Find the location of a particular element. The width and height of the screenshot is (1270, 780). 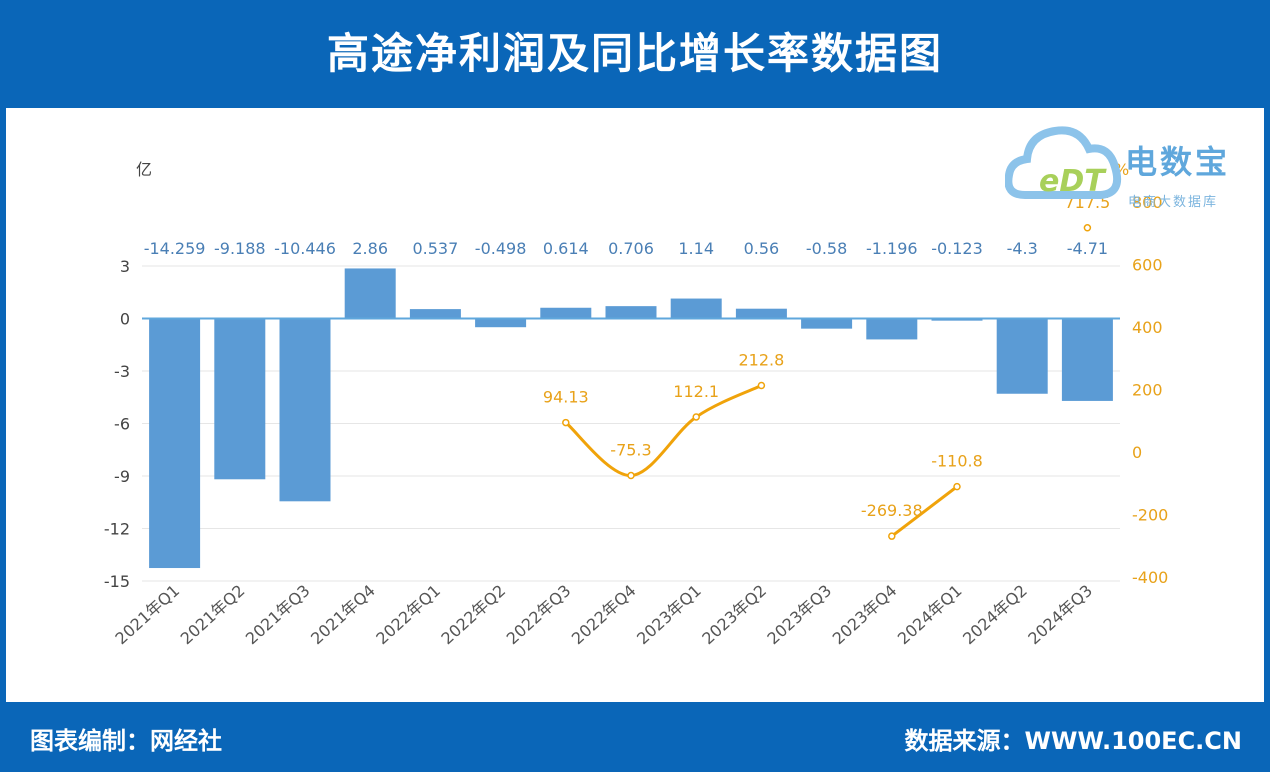

line-value-label: -75.3 is located at coordinates (630, 450).